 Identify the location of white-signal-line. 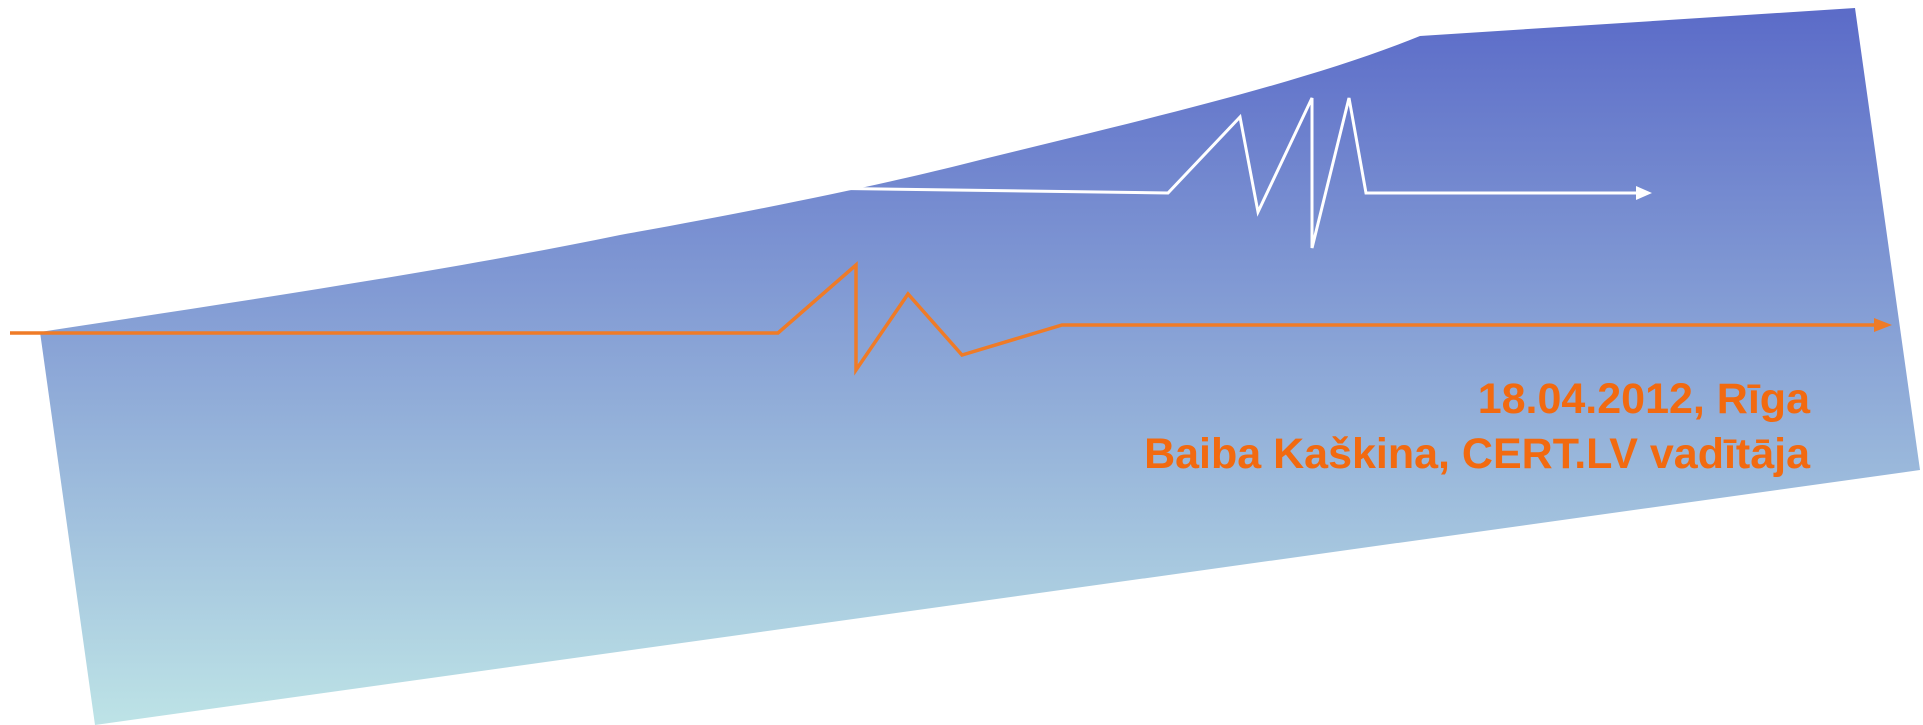
(1185, 173).